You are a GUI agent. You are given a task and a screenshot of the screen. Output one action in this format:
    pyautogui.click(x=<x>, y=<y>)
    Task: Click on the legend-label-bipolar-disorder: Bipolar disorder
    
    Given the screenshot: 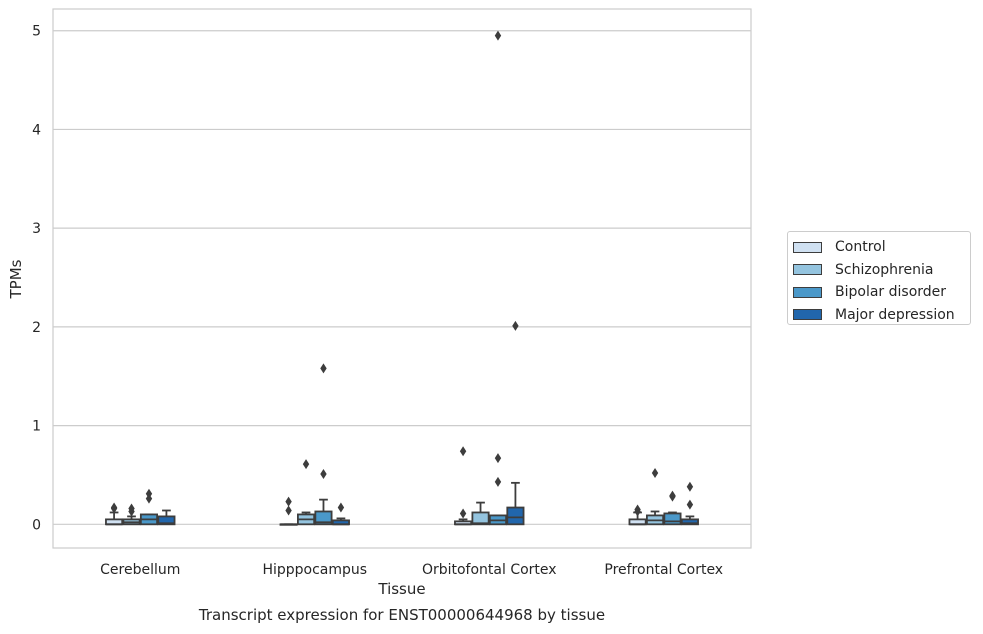 What is the action you would take?
    pyautogui.click(x=891, y=292)
    